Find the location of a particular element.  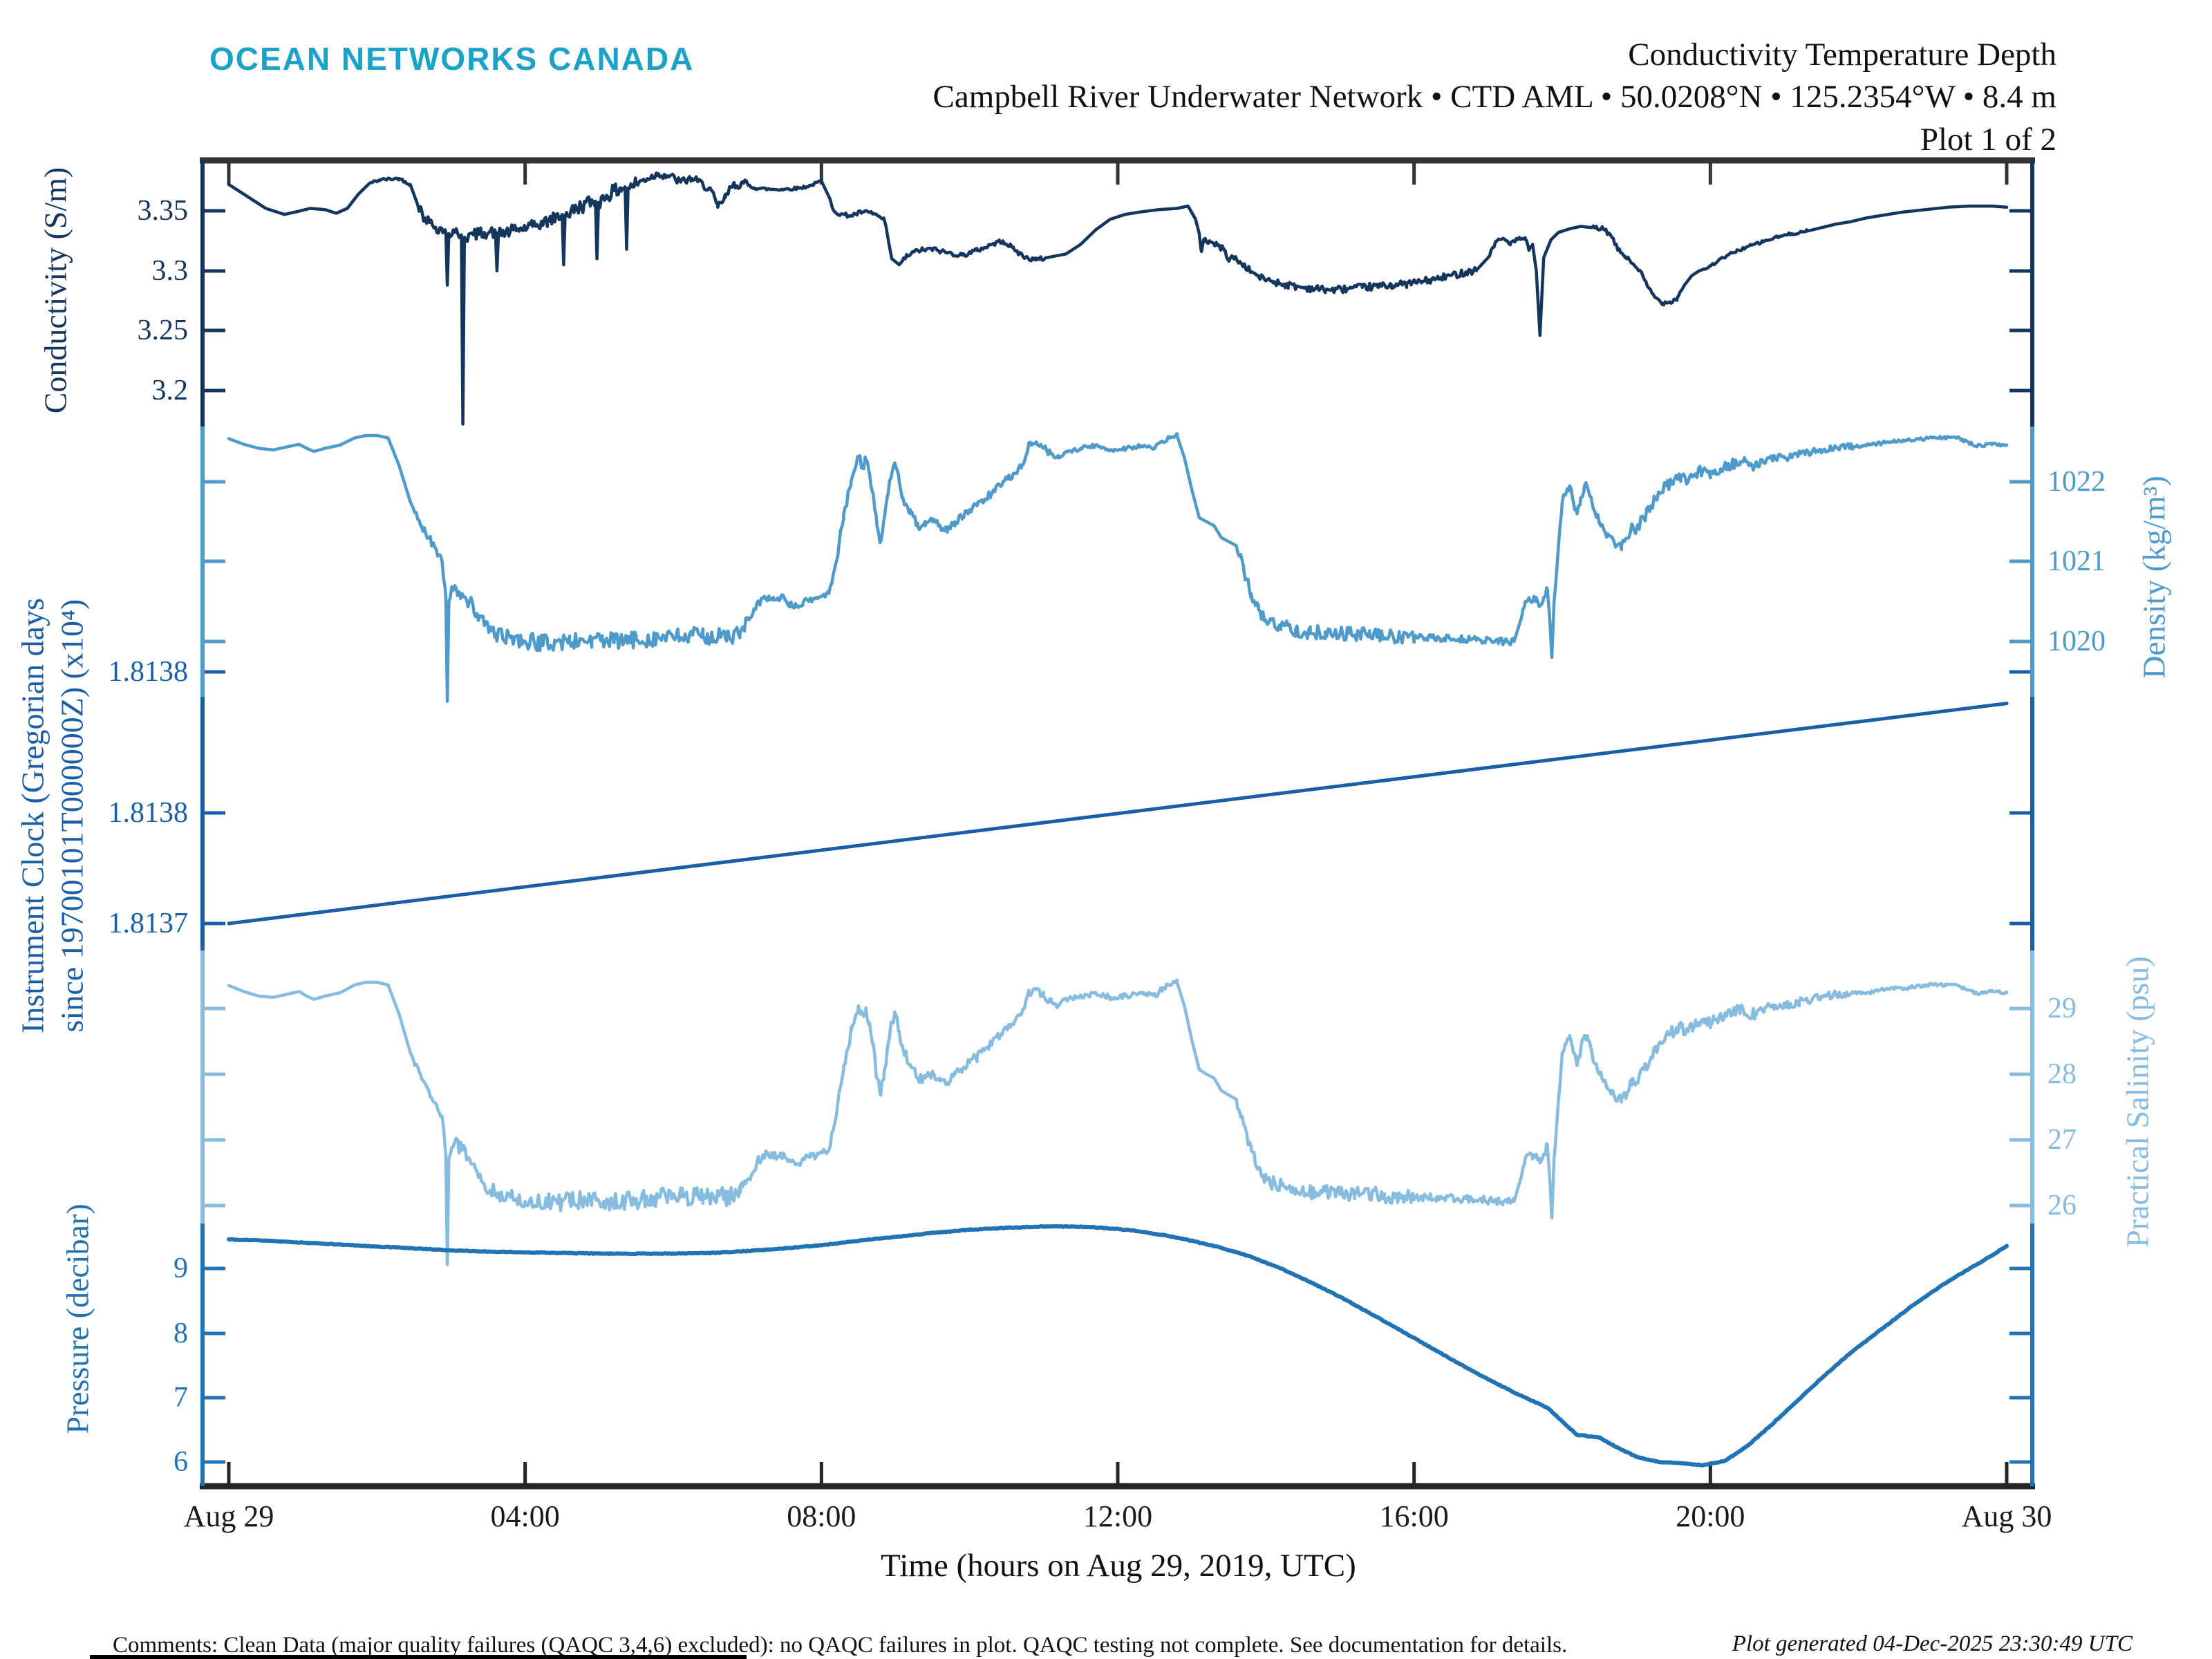

density-tick-label: 1022 is located at coordinates (2076, 482).